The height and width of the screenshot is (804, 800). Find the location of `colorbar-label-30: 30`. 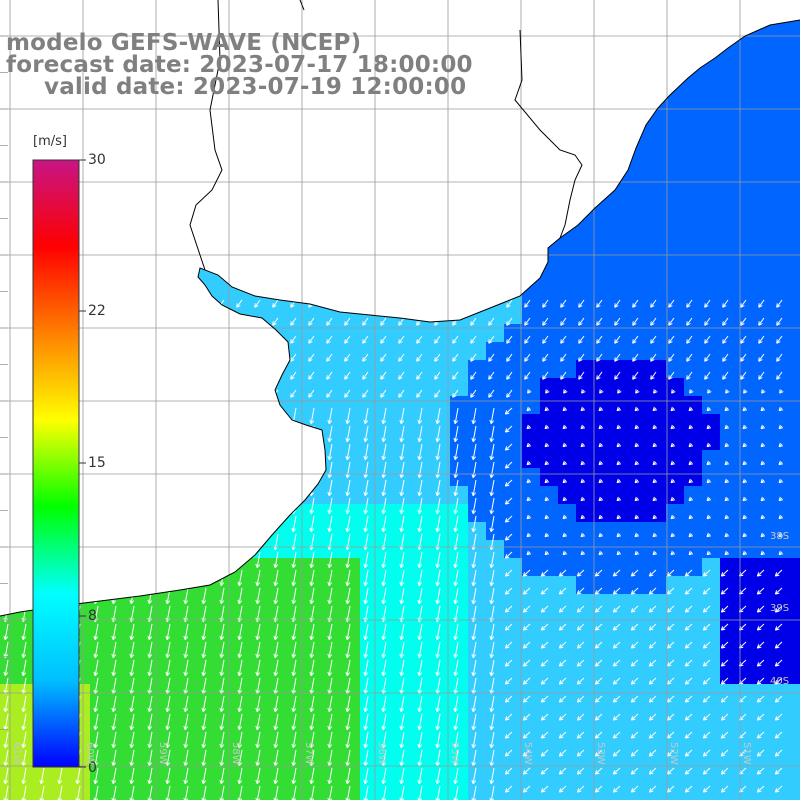

colorbar-label-30: 30 is located at coordinates (97, 160).